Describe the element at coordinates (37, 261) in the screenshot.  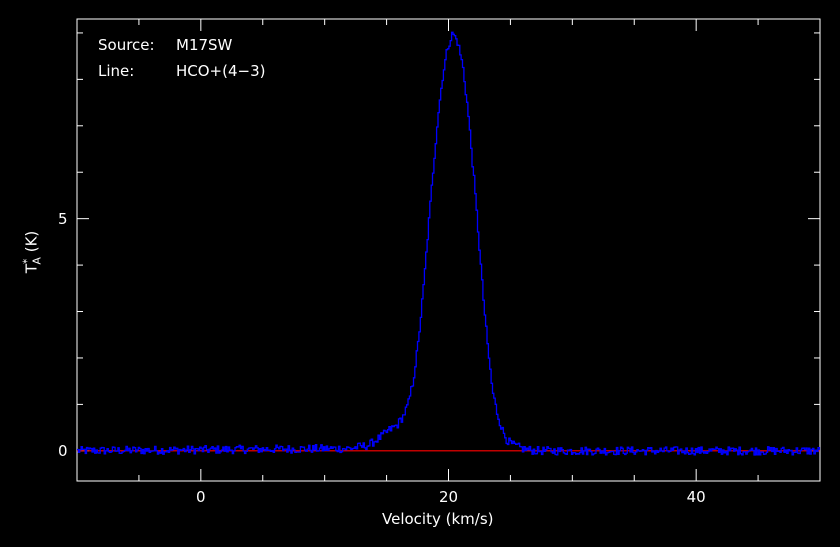
I see `y-axis-label-subscript: A` at that location.